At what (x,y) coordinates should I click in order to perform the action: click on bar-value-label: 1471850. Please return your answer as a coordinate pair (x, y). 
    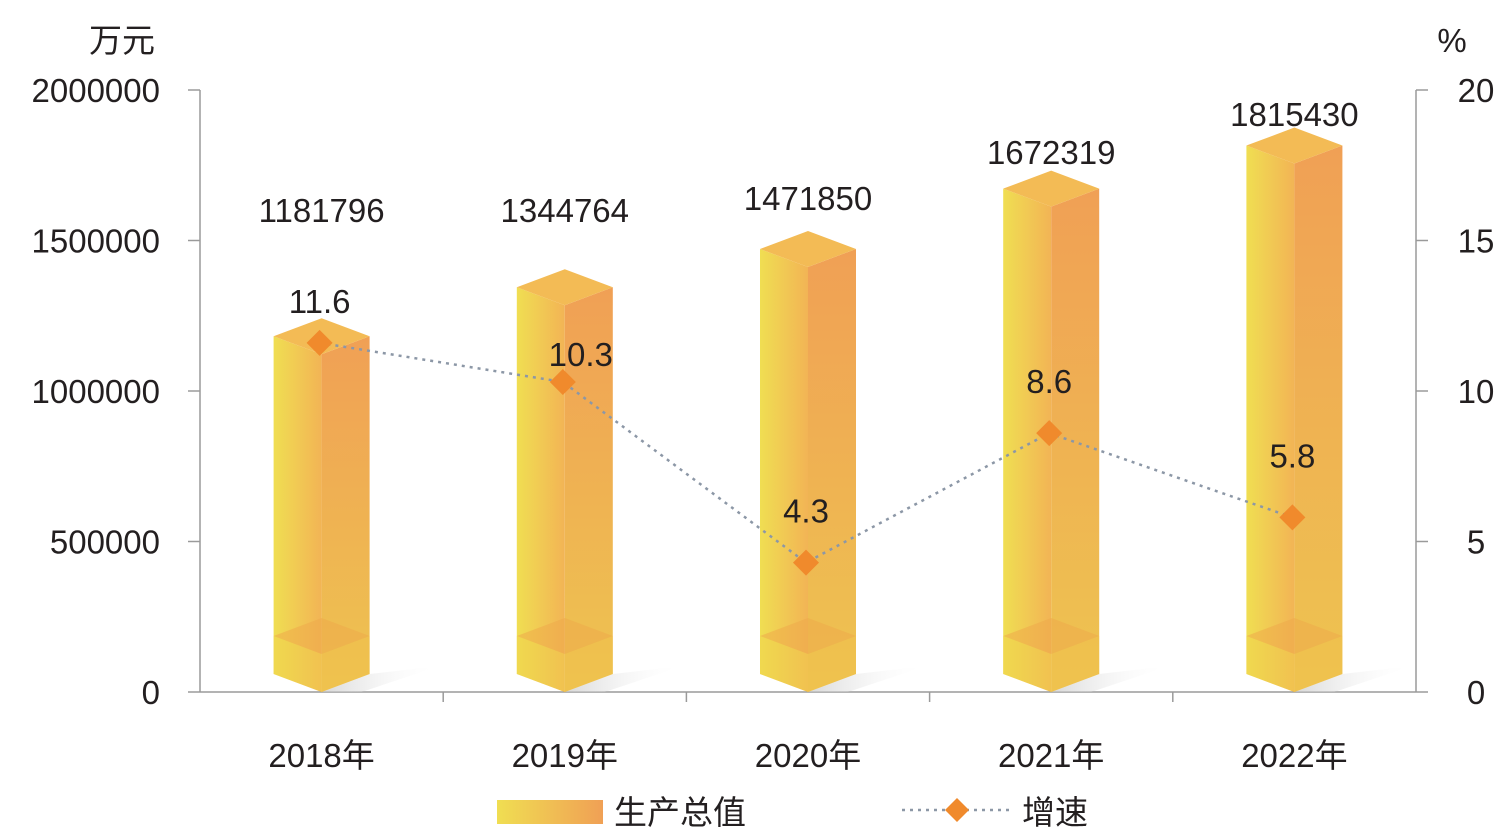
    Looking at the image, I should click on (808, 198).